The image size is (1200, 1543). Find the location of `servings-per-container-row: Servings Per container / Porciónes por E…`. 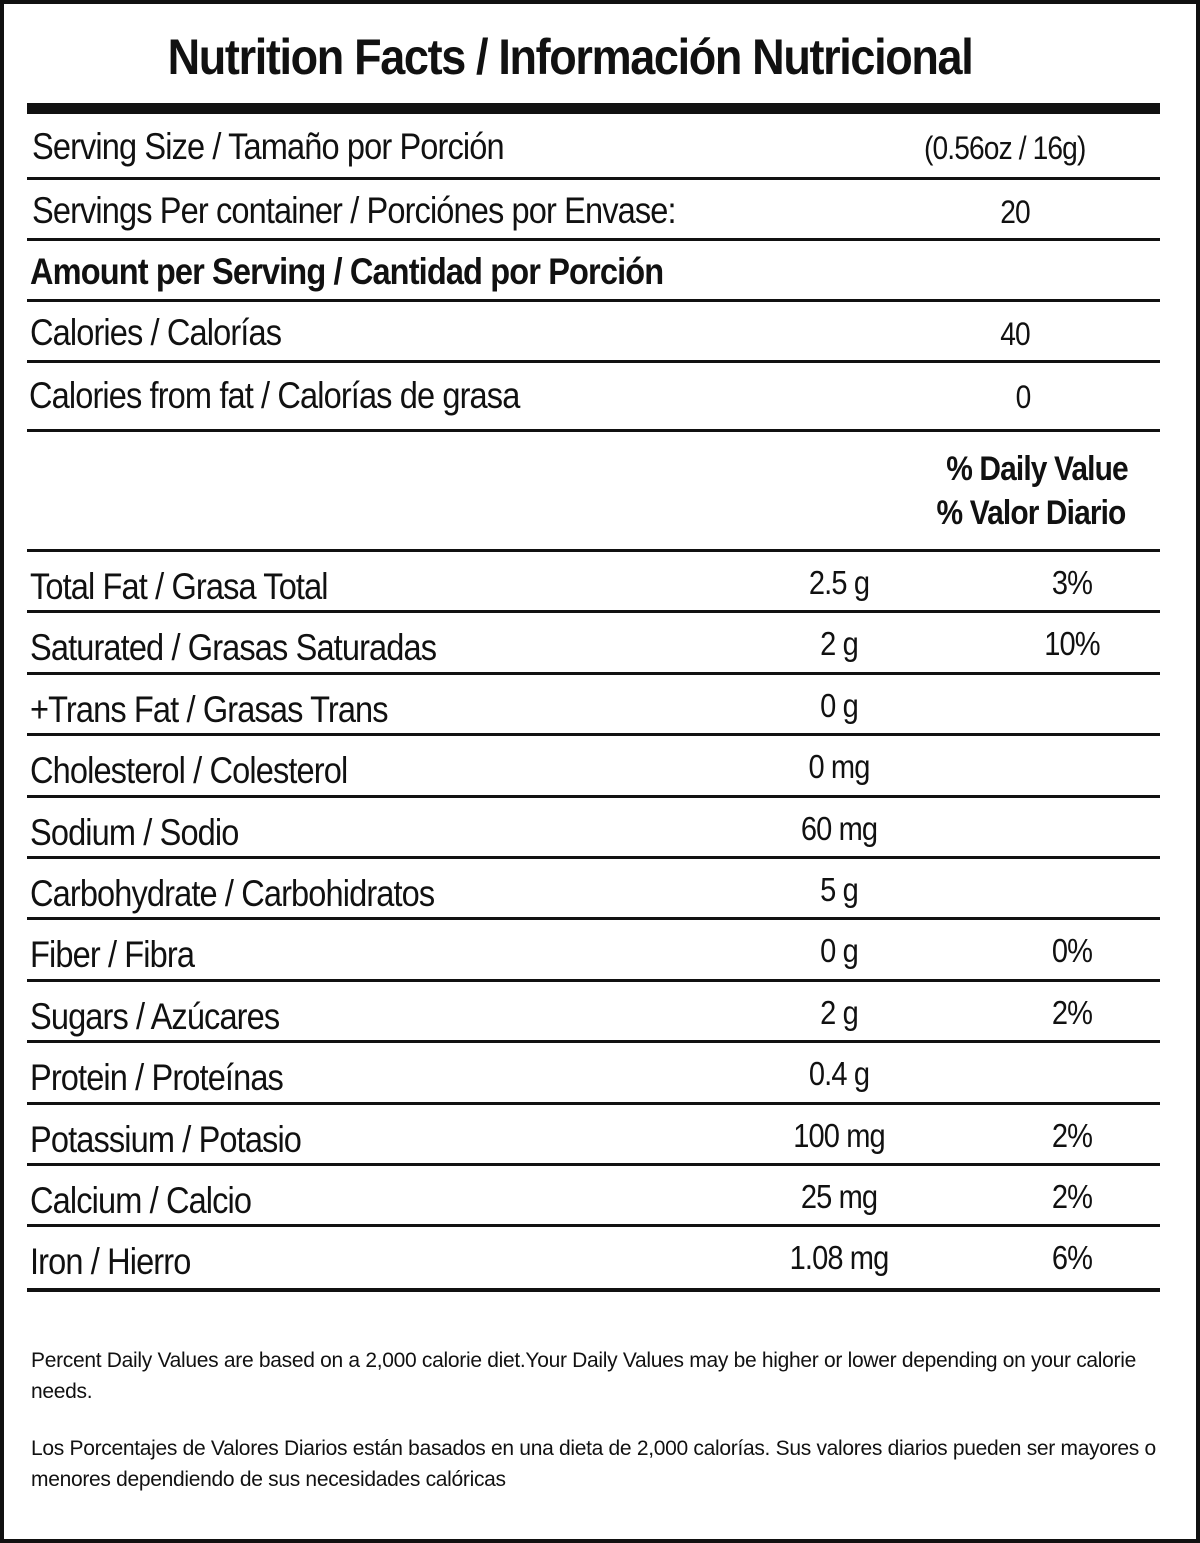

servings-per-container-row: Servings Per container / Porciónes por E… is located at coordinates (593, 210).